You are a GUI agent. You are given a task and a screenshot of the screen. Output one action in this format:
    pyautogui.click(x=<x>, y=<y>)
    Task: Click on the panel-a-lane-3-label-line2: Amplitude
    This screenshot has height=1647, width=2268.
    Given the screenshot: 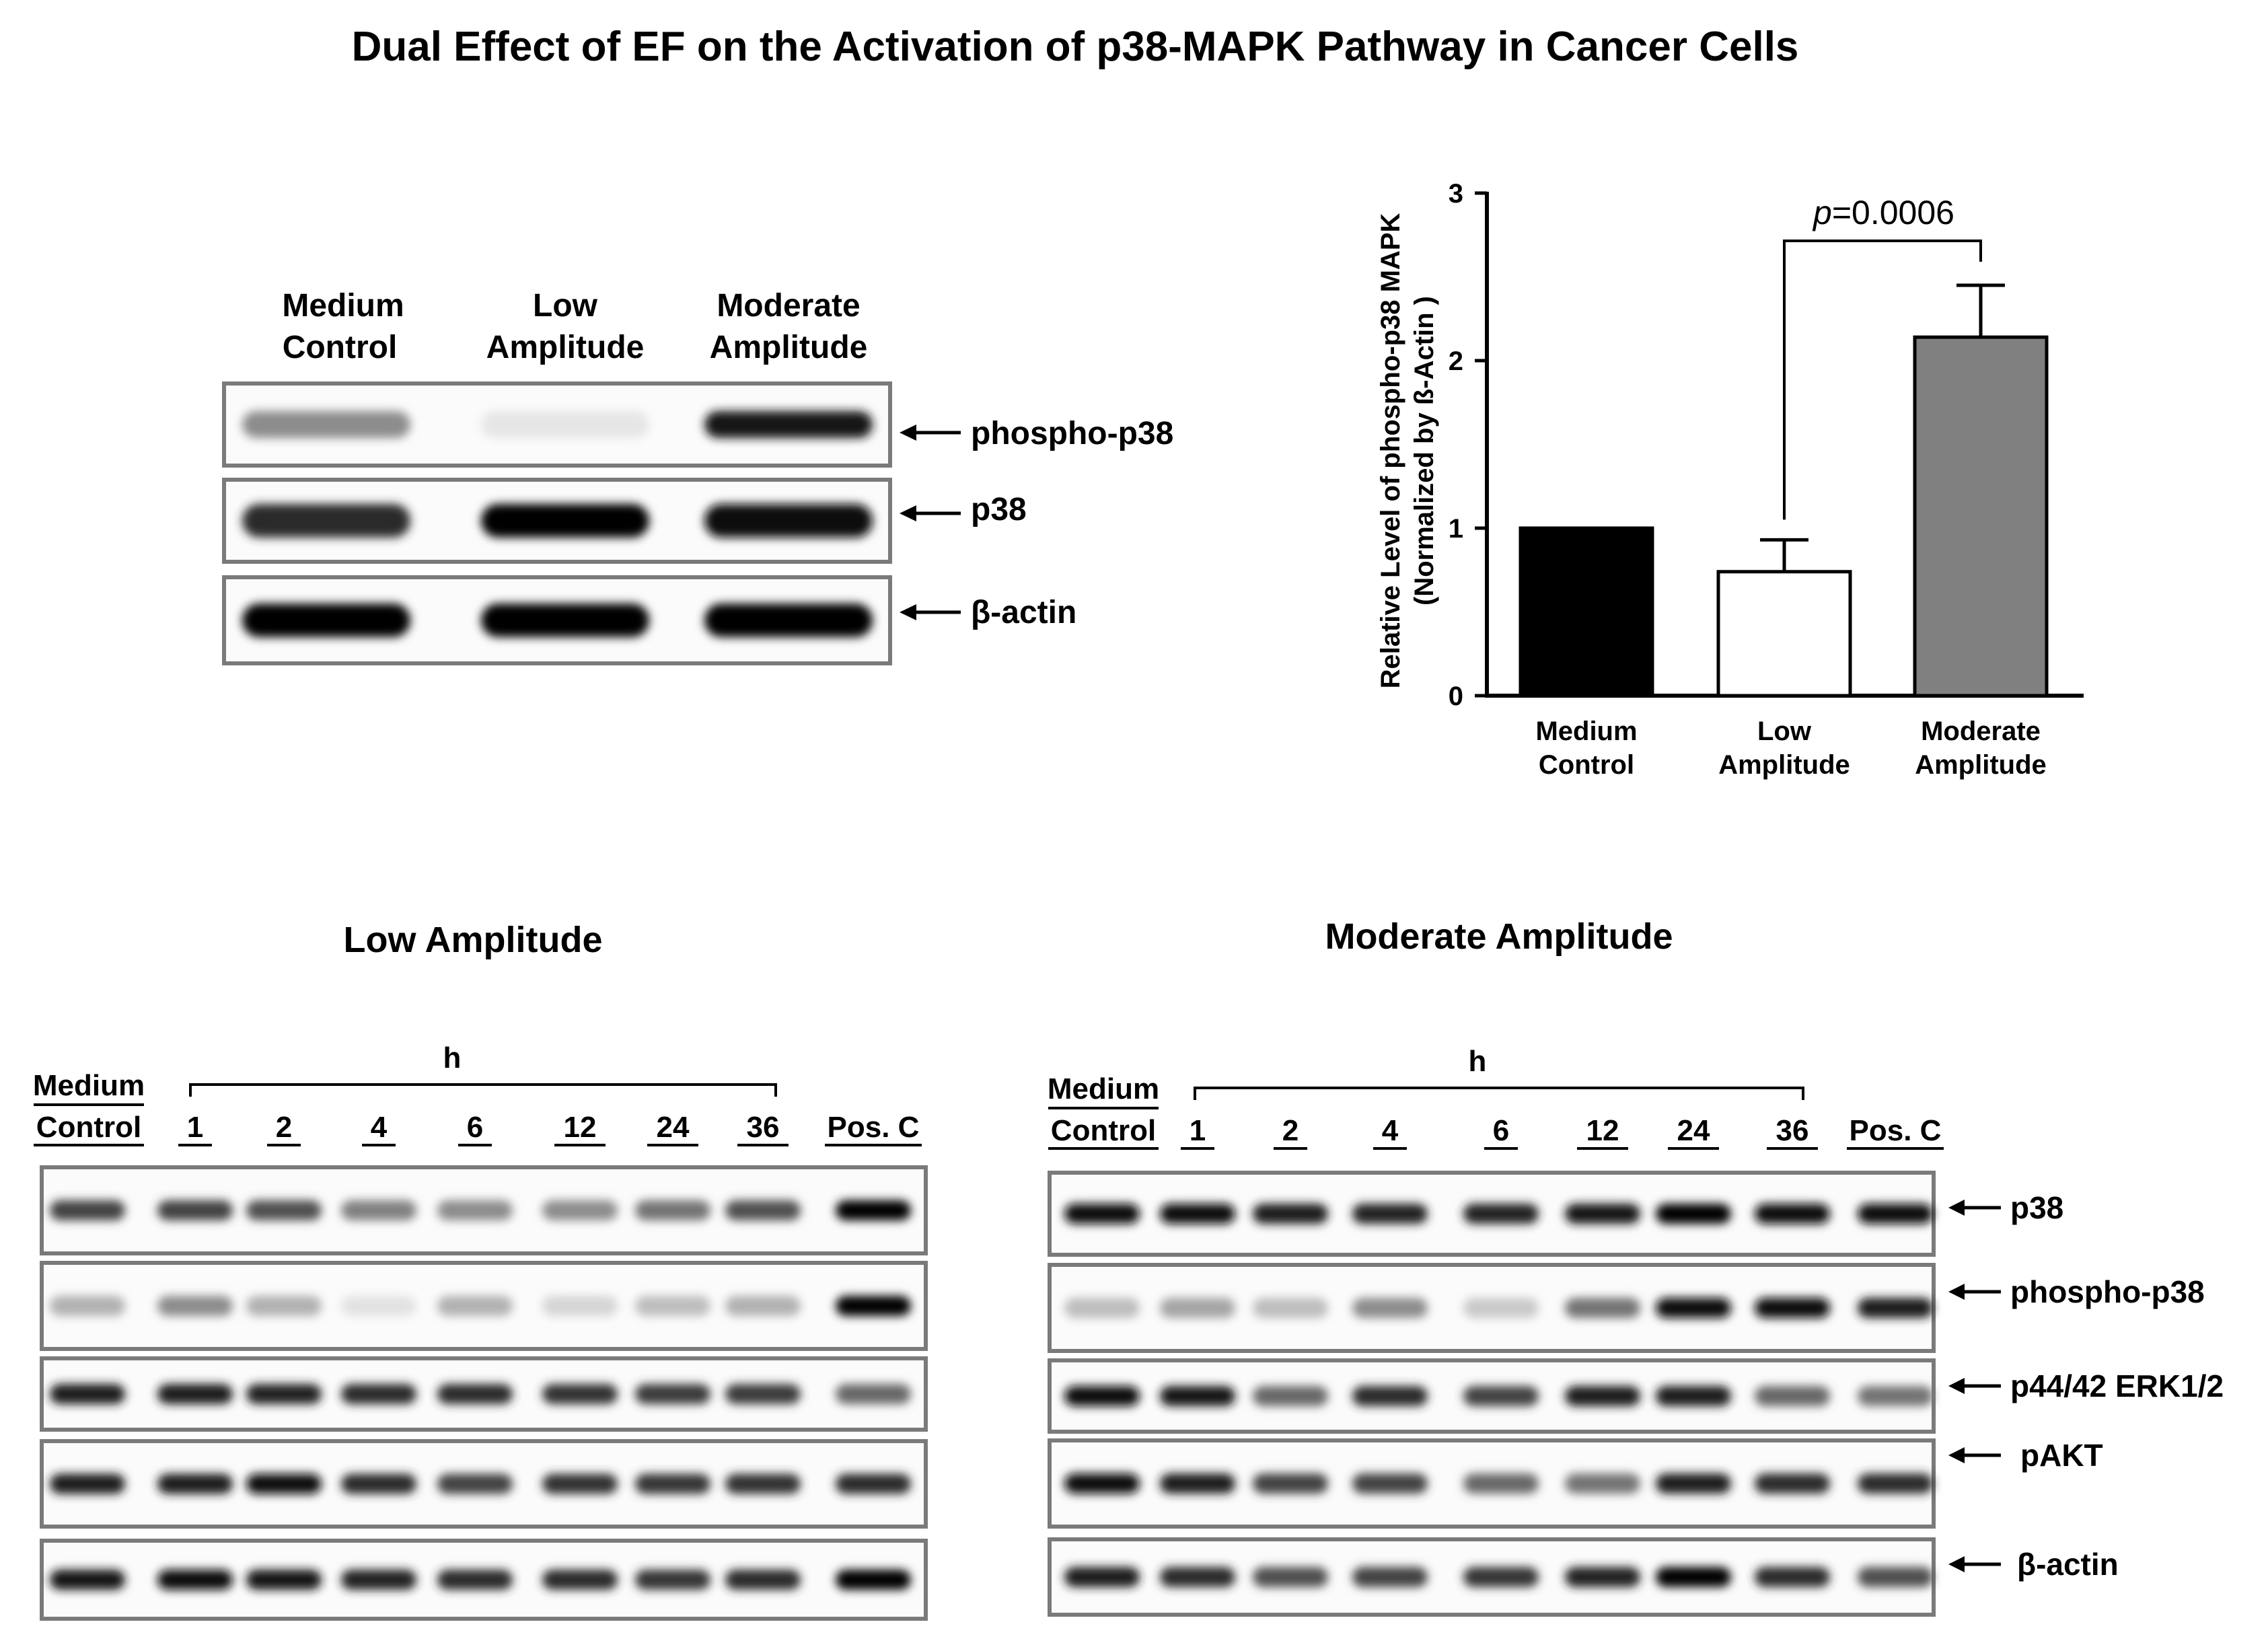 What is the action you would take?
    pyautogui.click(x=789, y=348)
    